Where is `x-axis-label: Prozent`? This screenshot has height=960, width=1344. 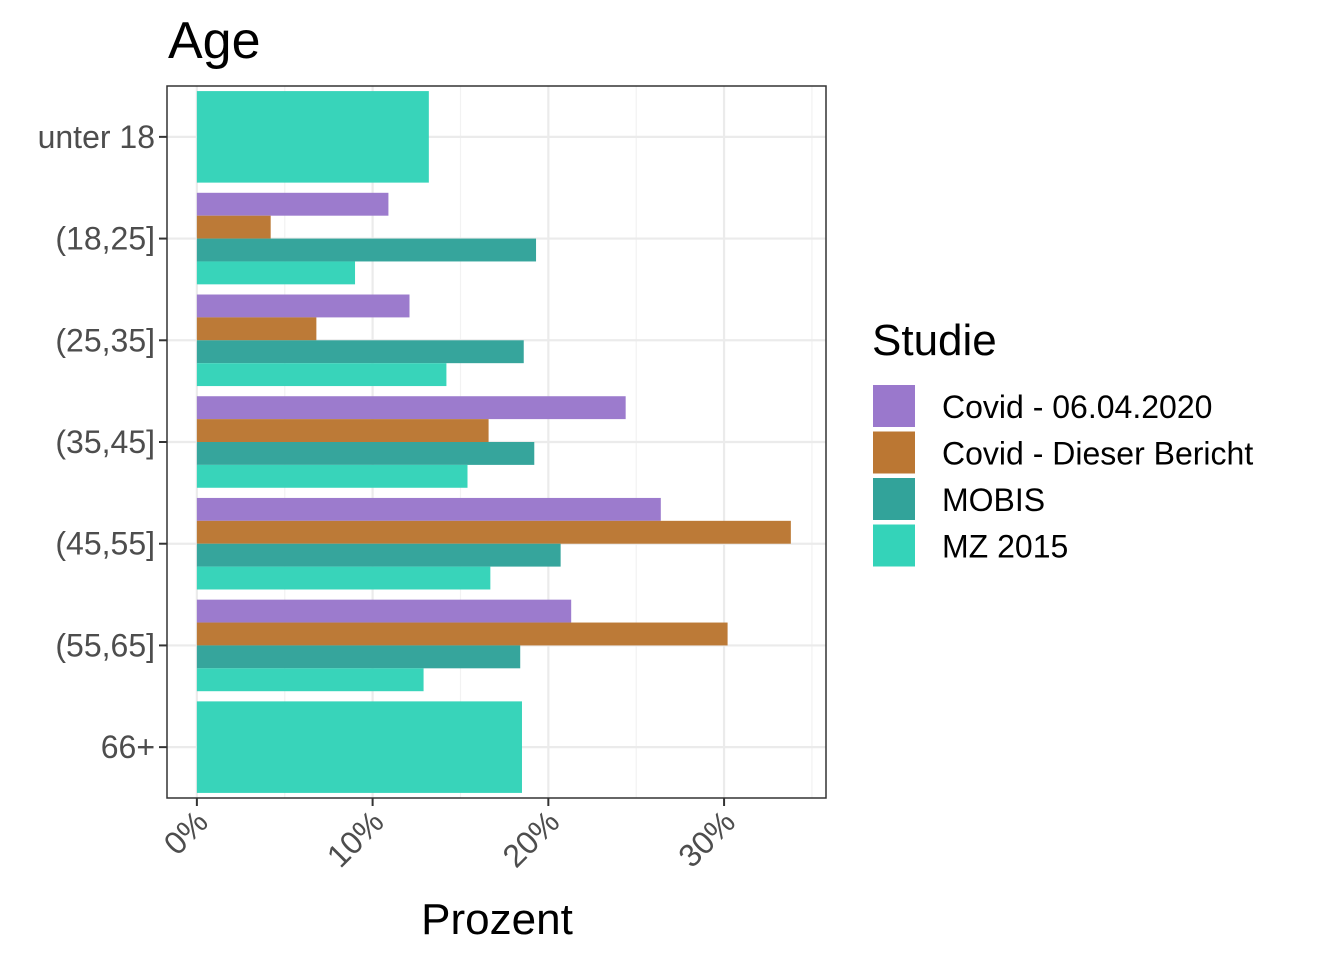
x-axis-label: Prozent is located at coordinates (497, 919).